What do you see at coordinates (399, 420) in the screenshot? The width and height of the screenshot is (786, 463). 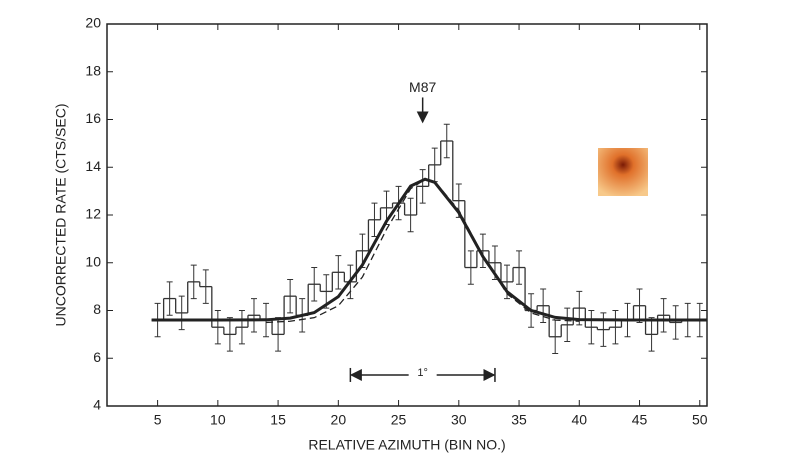 I see `x-tick-label: 25` at bounding box center [399, 420].